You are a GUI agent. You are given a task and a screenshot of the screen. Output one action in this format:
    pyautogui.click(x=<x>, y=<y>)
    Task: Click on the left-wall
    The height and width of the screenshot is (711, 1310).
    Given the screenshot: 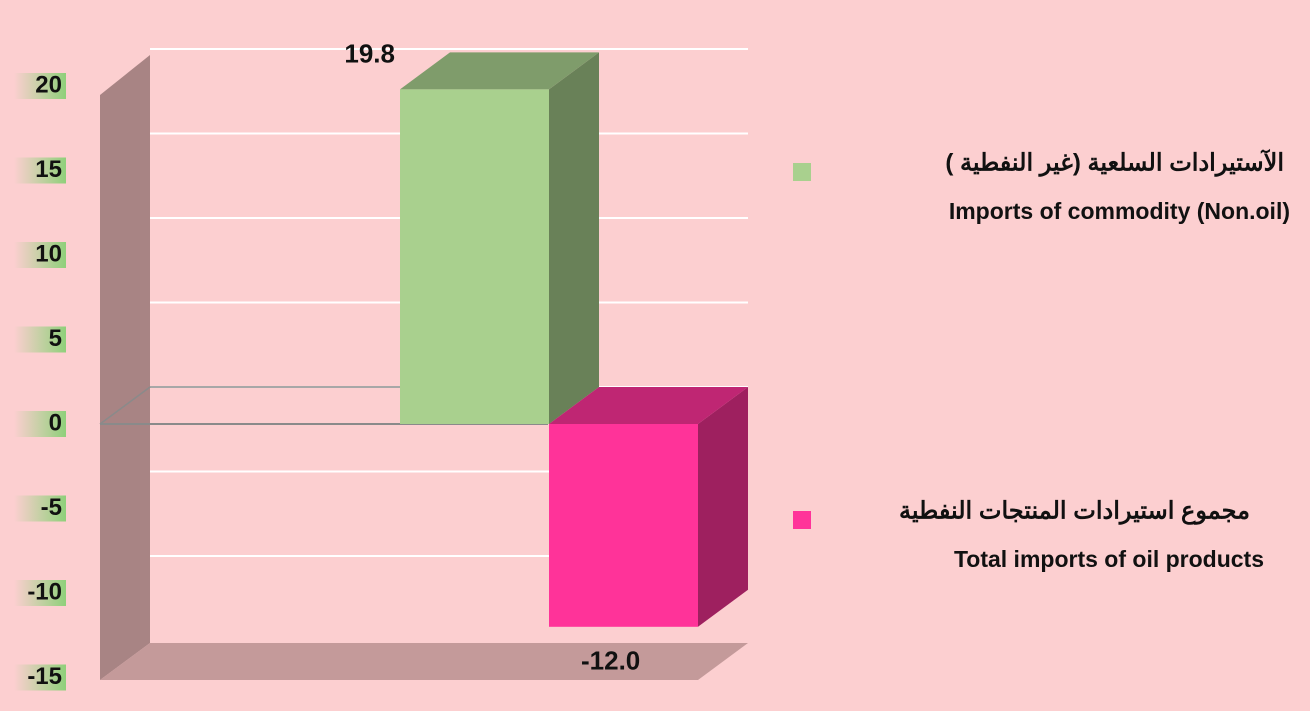 What is the action you would take?
    pyautogui.click(x=125, y=367)
    